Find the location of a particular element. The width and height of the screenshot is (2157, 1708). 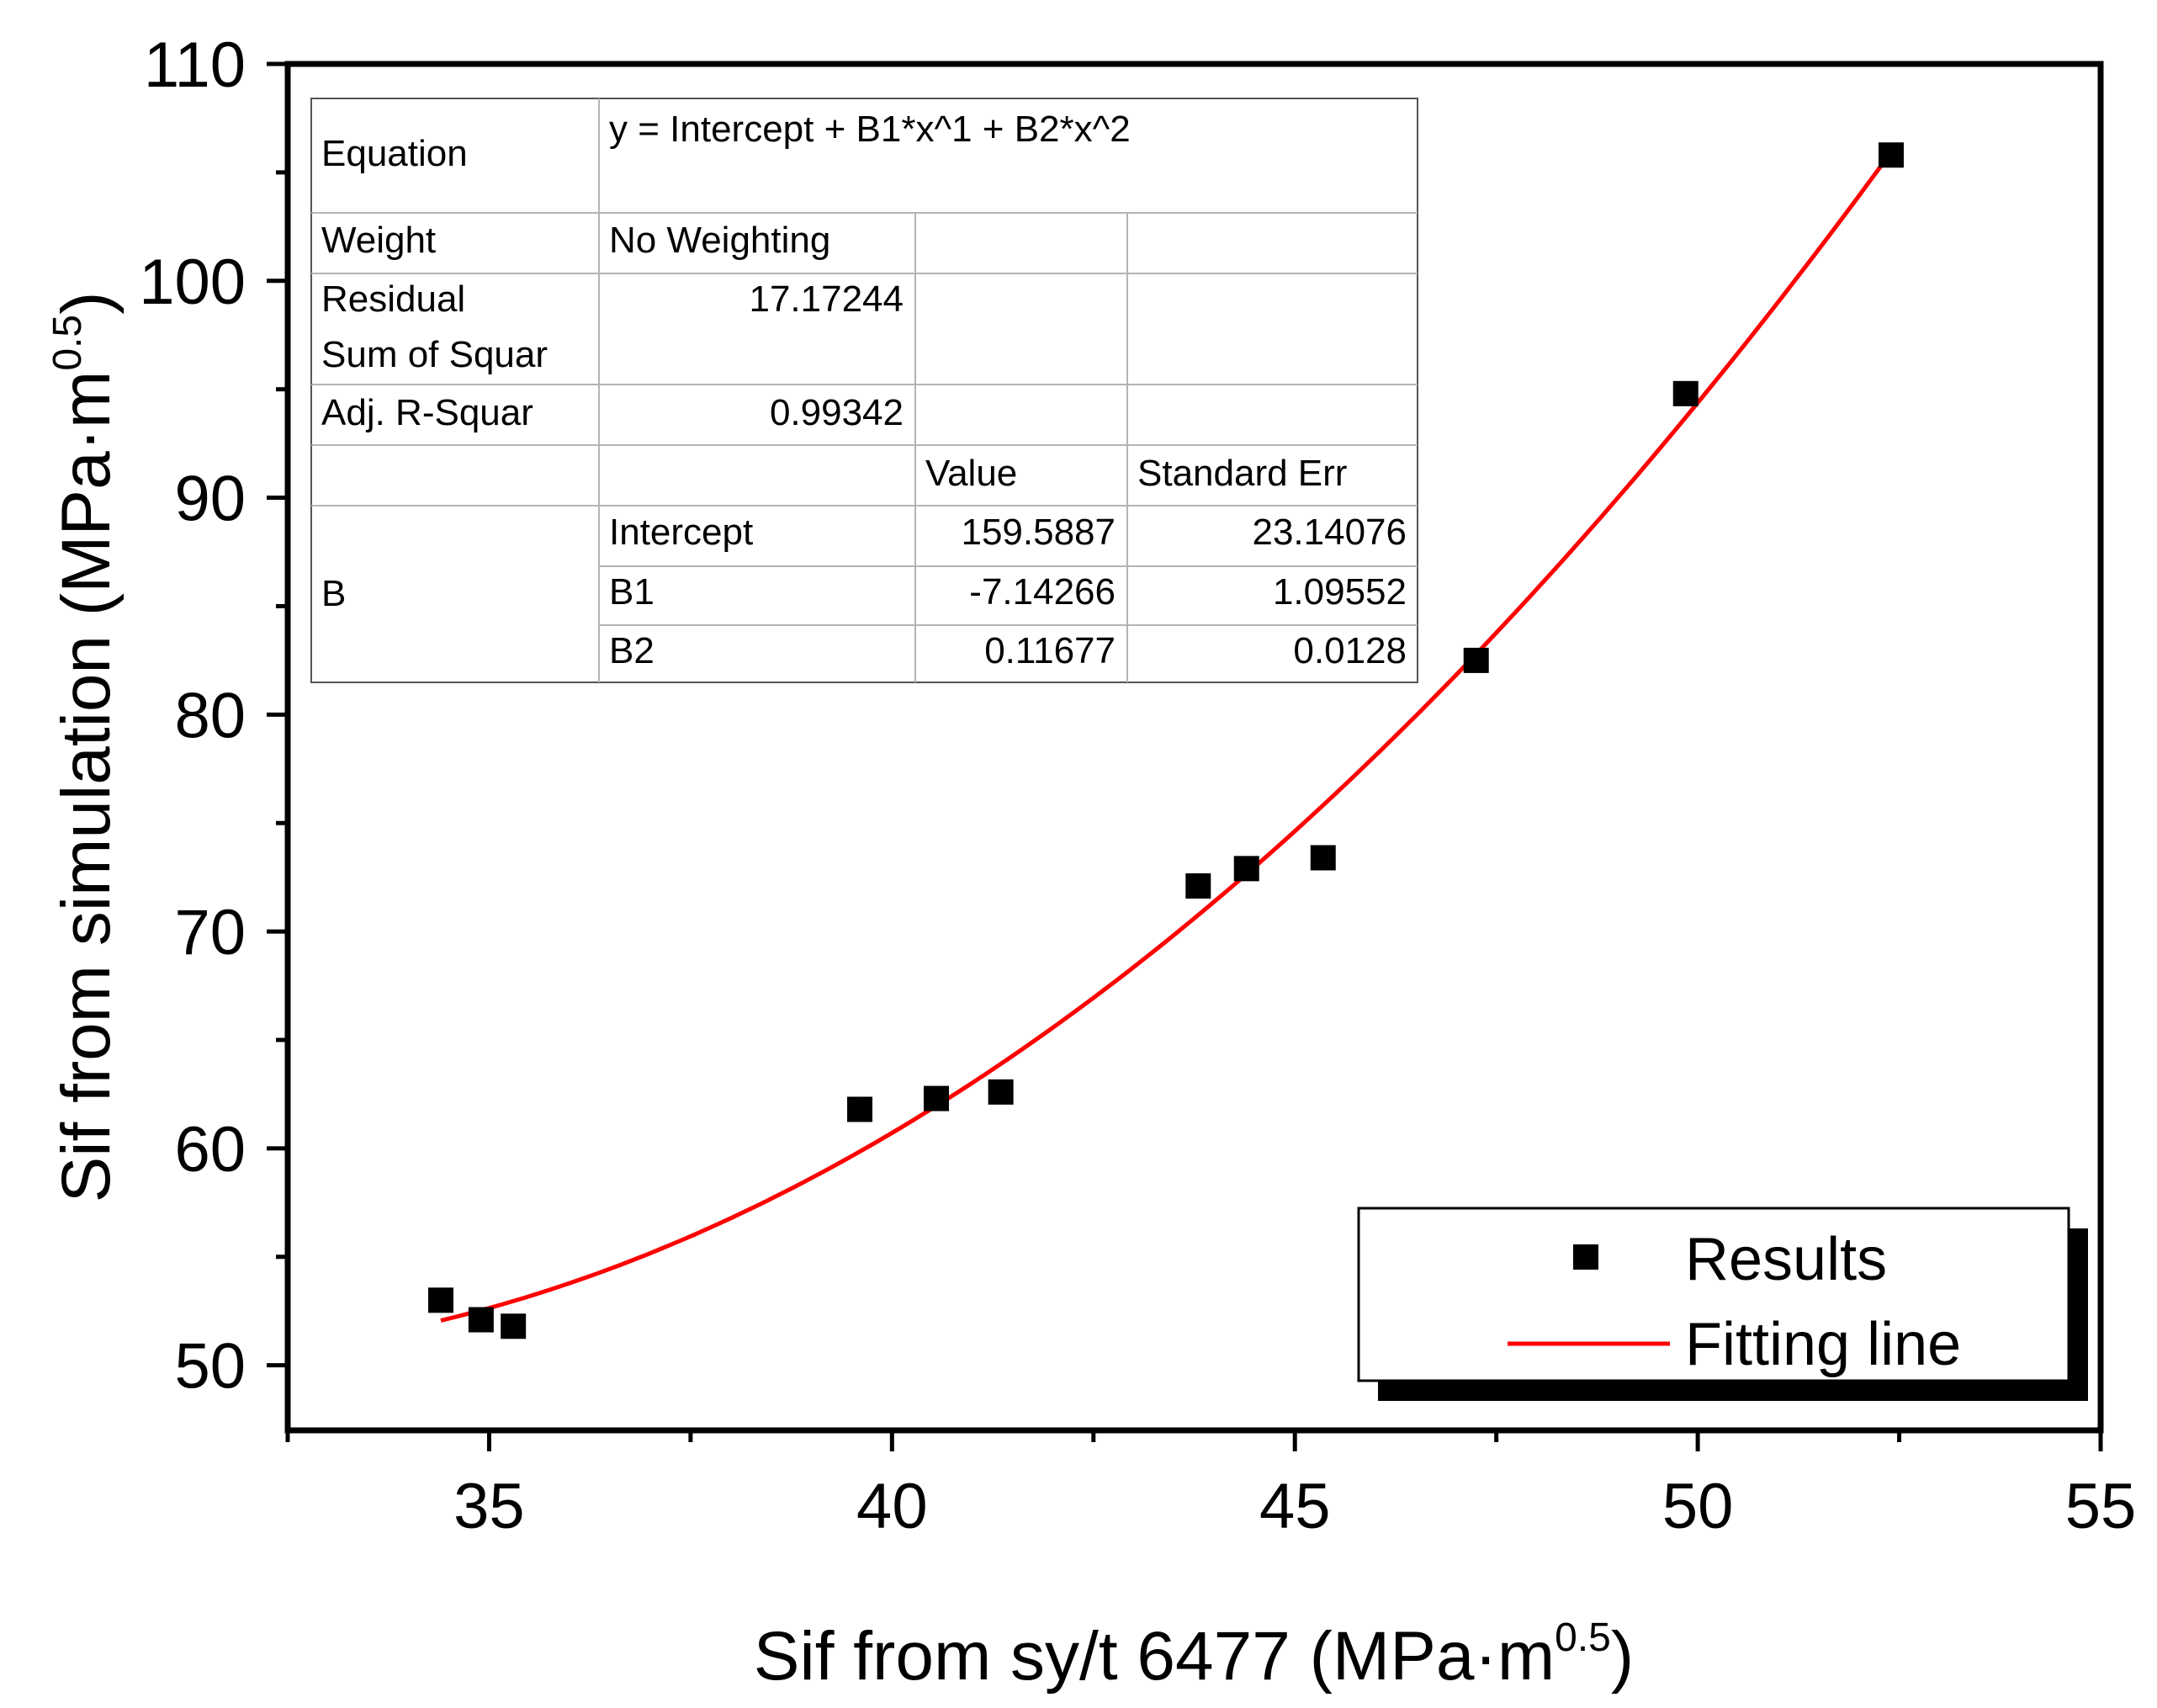

param-name: B2 is located at coordinates (632, 651).